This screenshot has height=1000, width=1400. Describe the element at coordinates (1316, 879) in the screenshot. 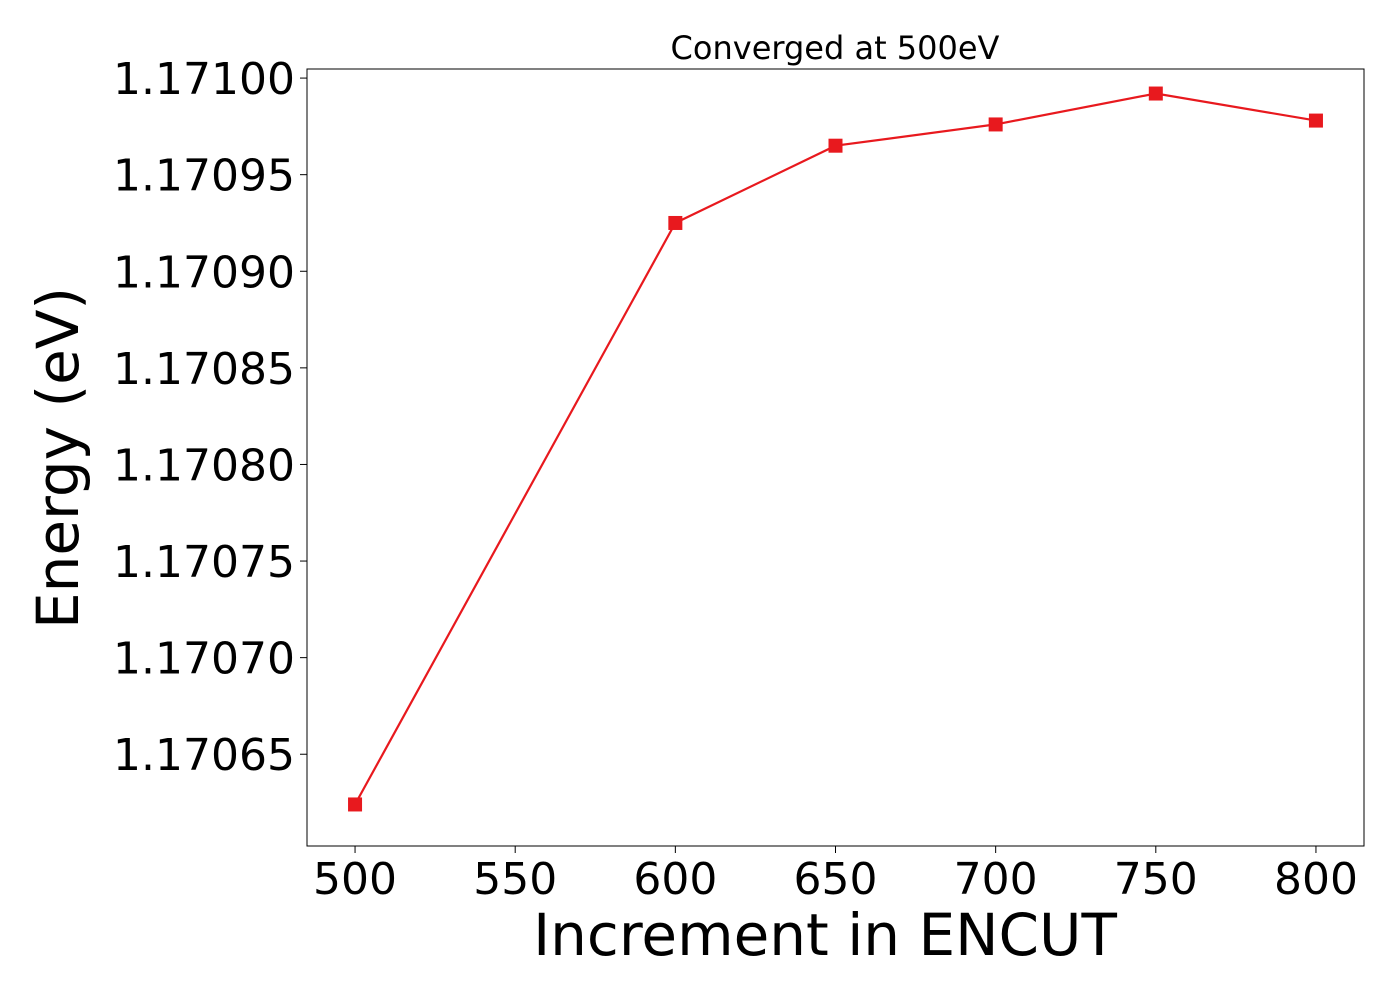

I see `x-tick-label: 800` at that location.